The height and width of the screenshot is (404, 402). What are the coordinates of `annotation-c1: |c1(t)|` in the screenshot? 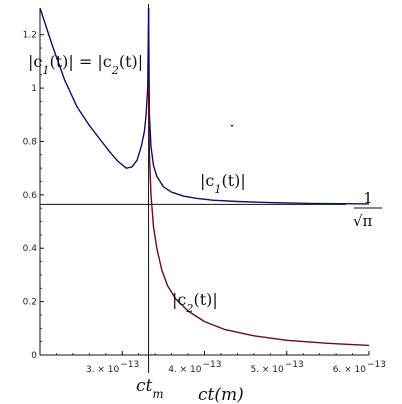 It's located at (223, 183).